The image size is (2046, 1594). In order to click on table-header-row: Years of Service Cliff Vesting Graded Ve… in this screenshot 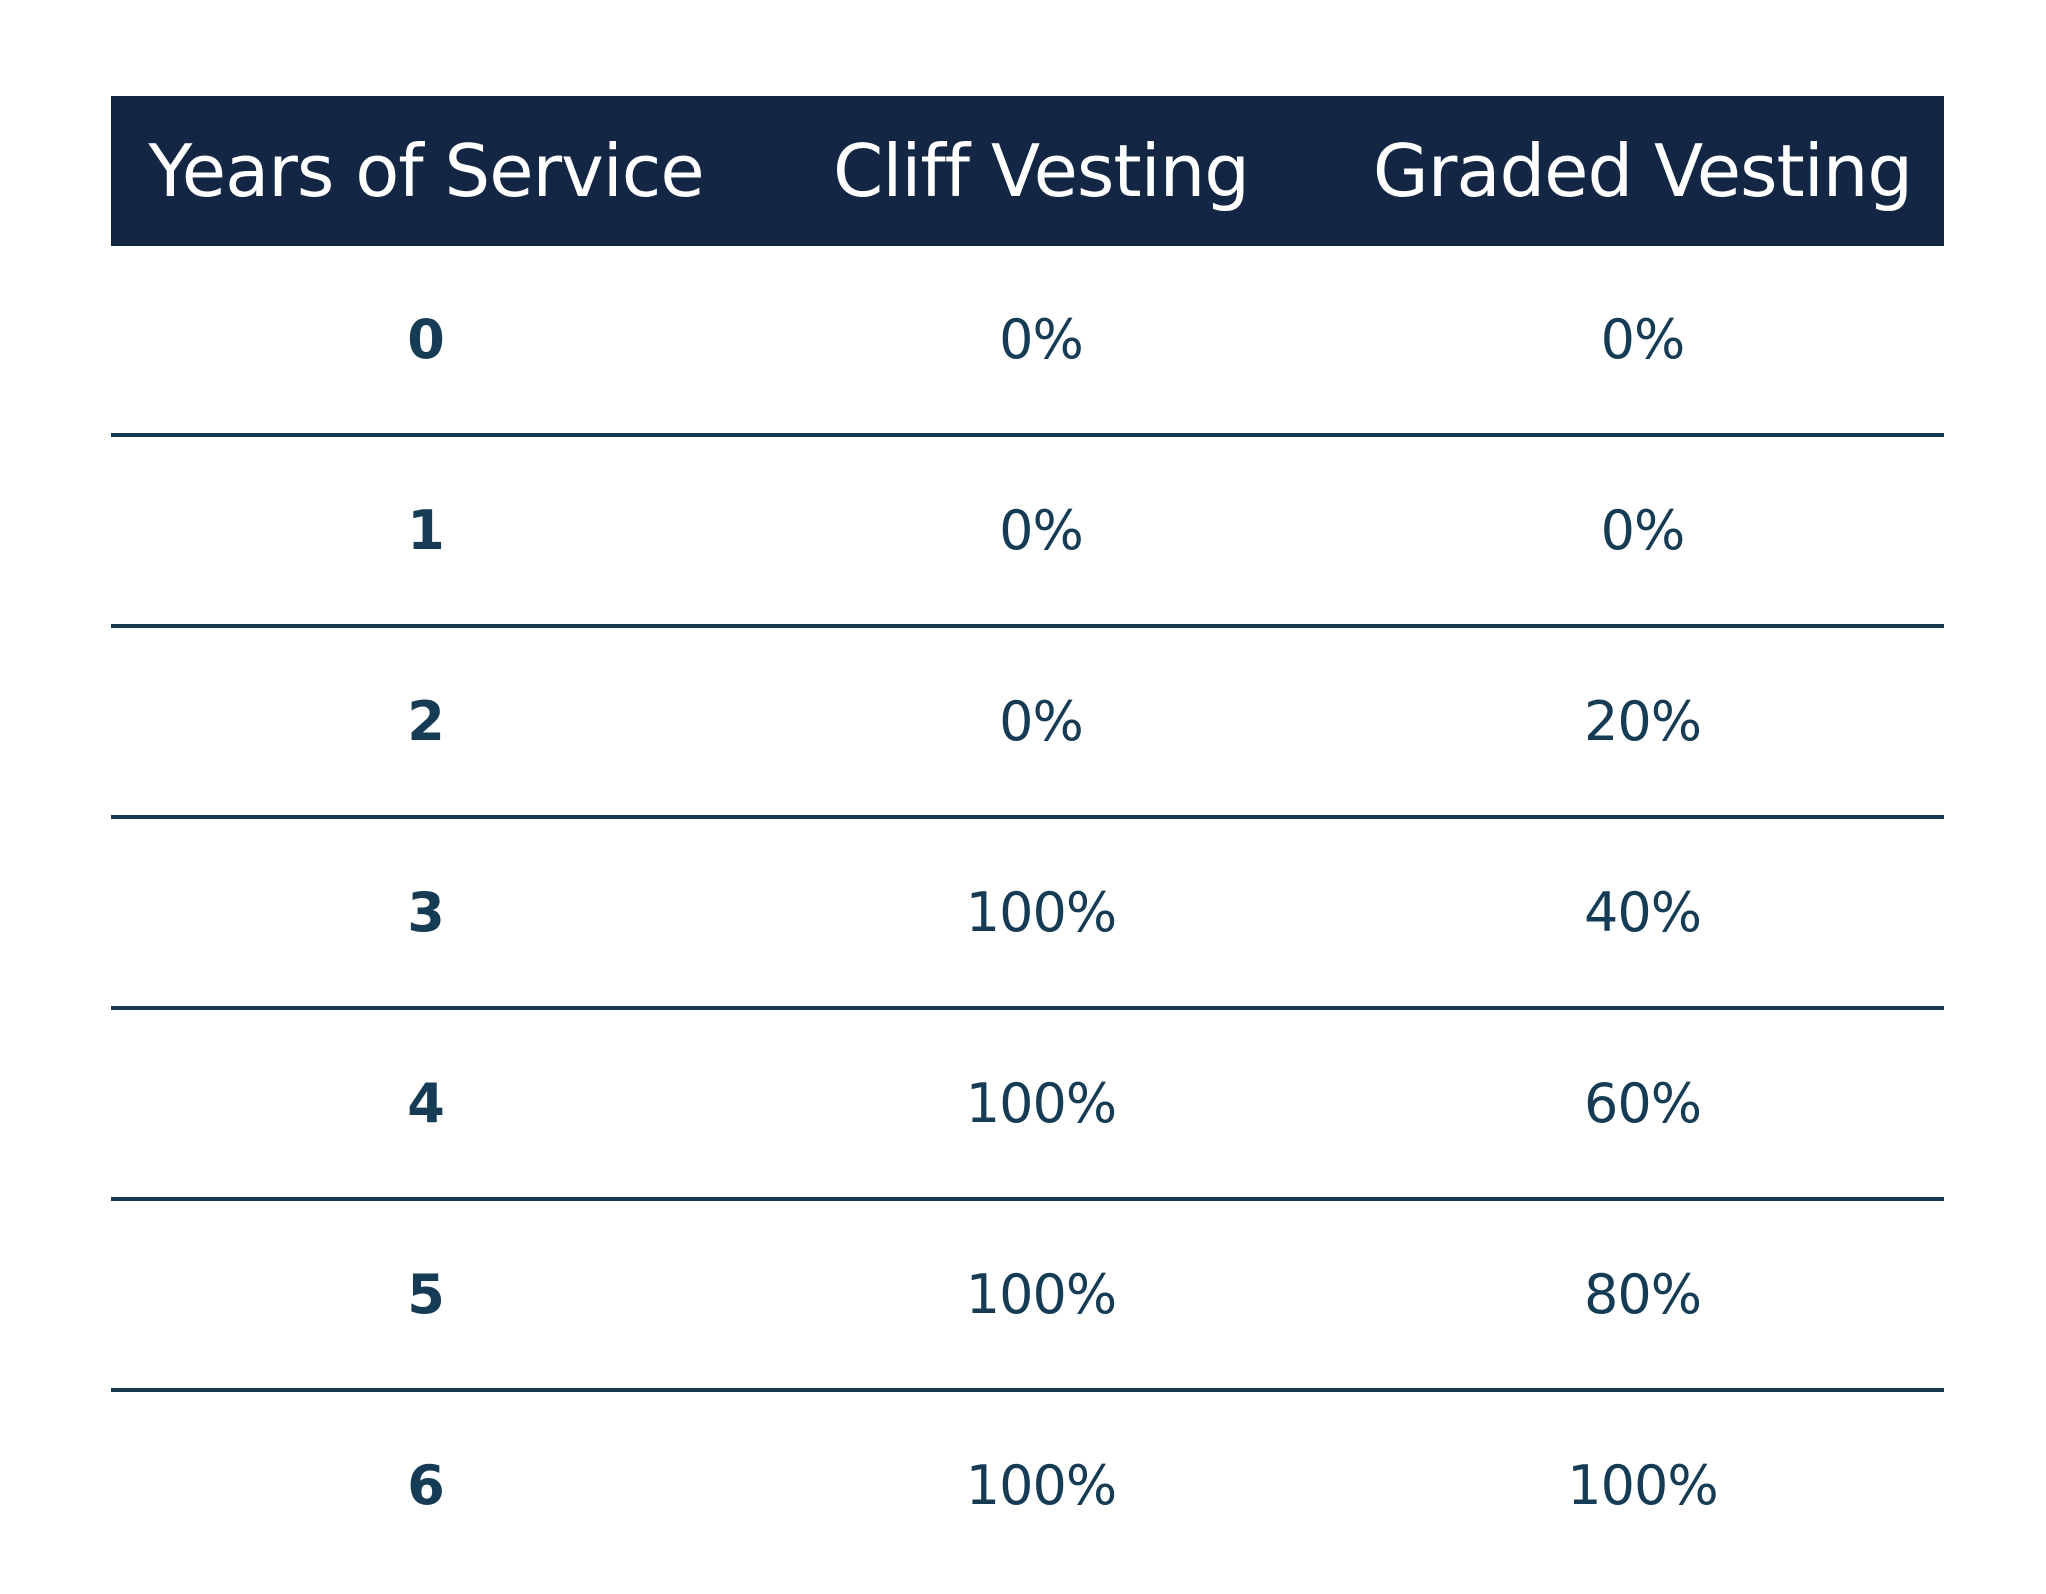, I will do `click(1027, 171)`.